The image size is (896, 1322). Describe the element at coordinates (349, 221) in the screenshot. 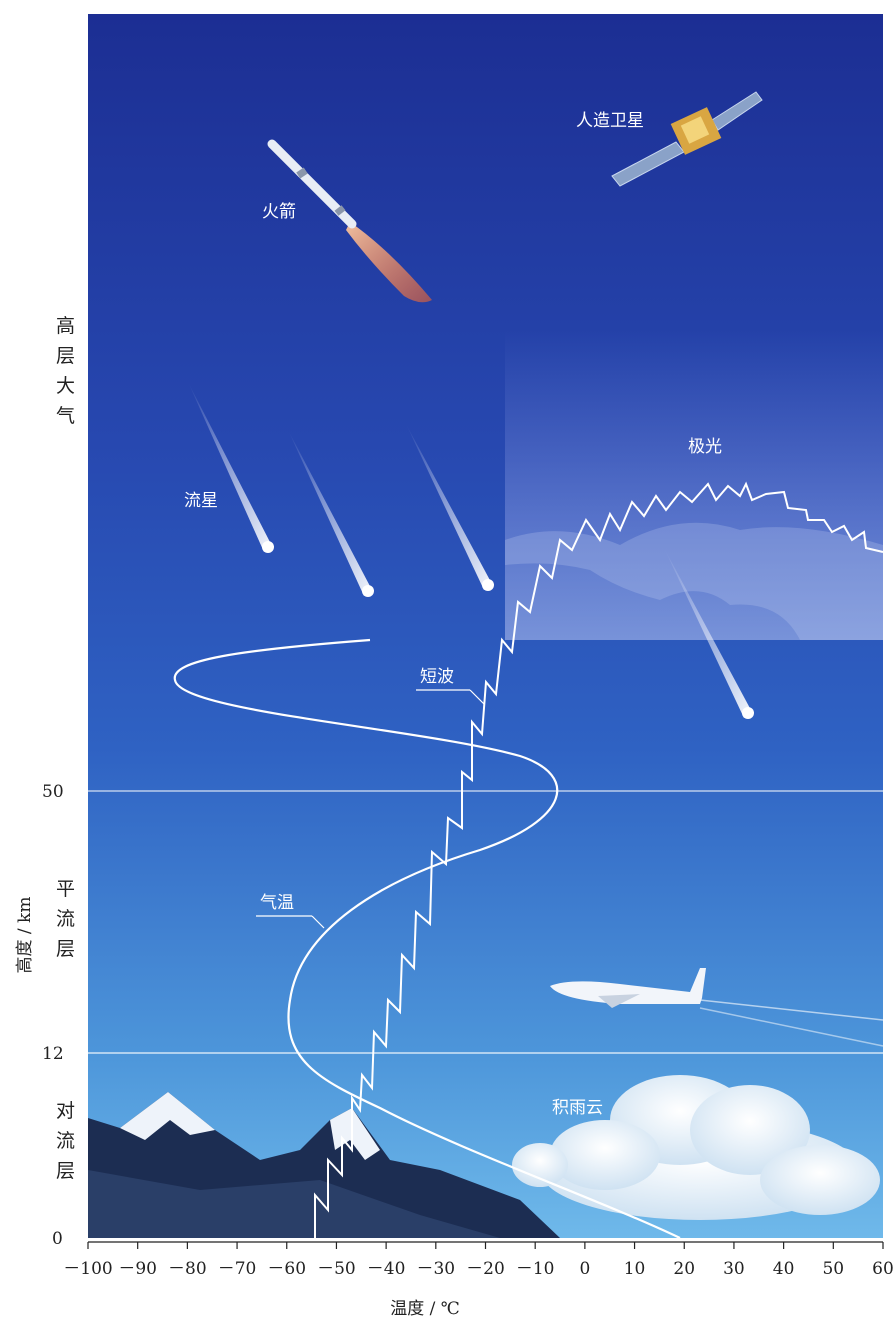

I see `rocket-icon` at that location.